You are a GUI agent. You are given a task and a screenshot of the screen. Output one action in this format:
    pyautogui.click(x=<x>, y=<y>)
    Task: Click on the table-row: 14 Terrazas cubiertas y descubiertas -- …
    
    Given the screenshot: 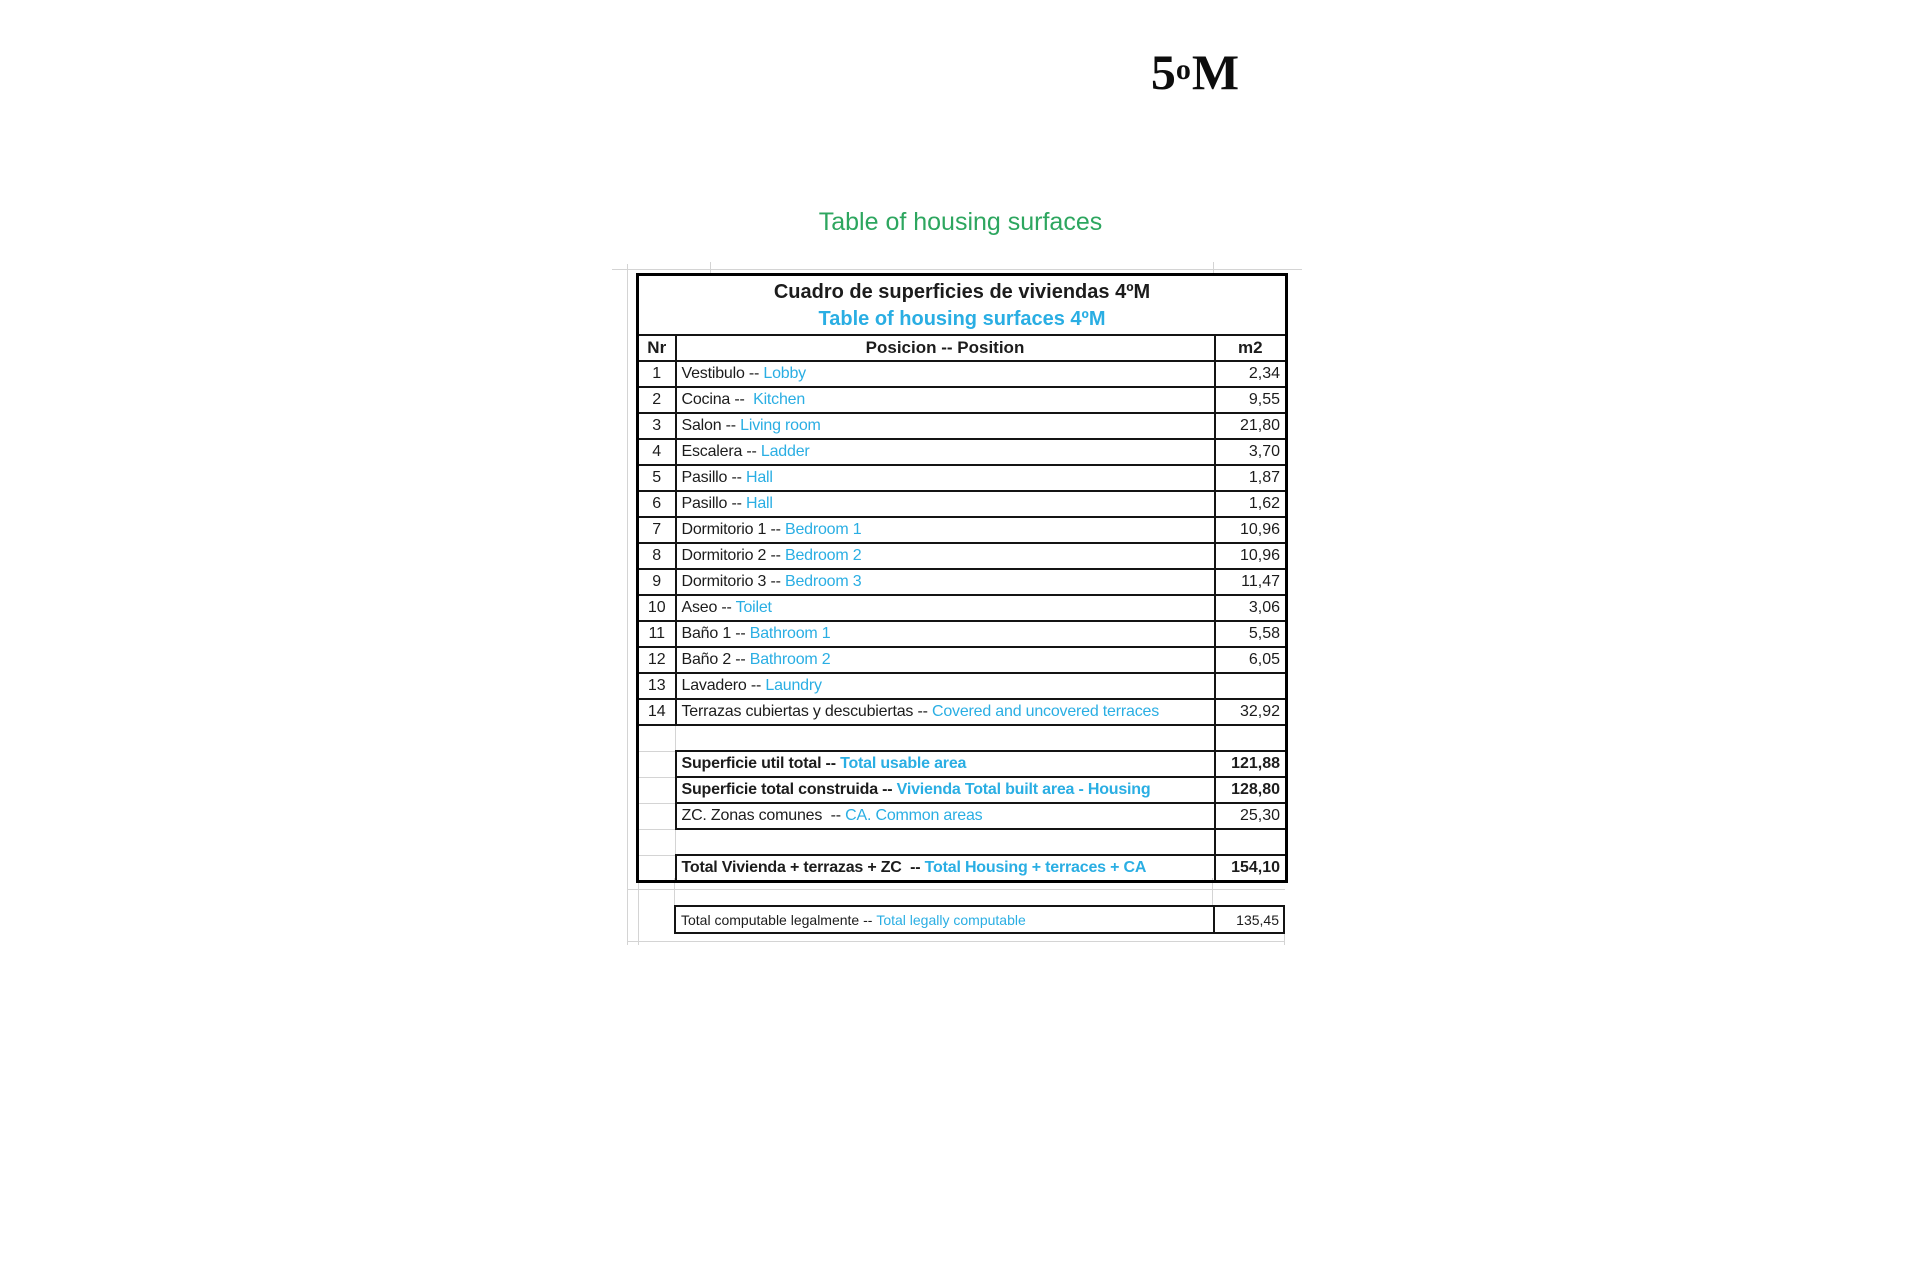 What is the action you would take?
    pyautogui.click(x=962, y=712)
    